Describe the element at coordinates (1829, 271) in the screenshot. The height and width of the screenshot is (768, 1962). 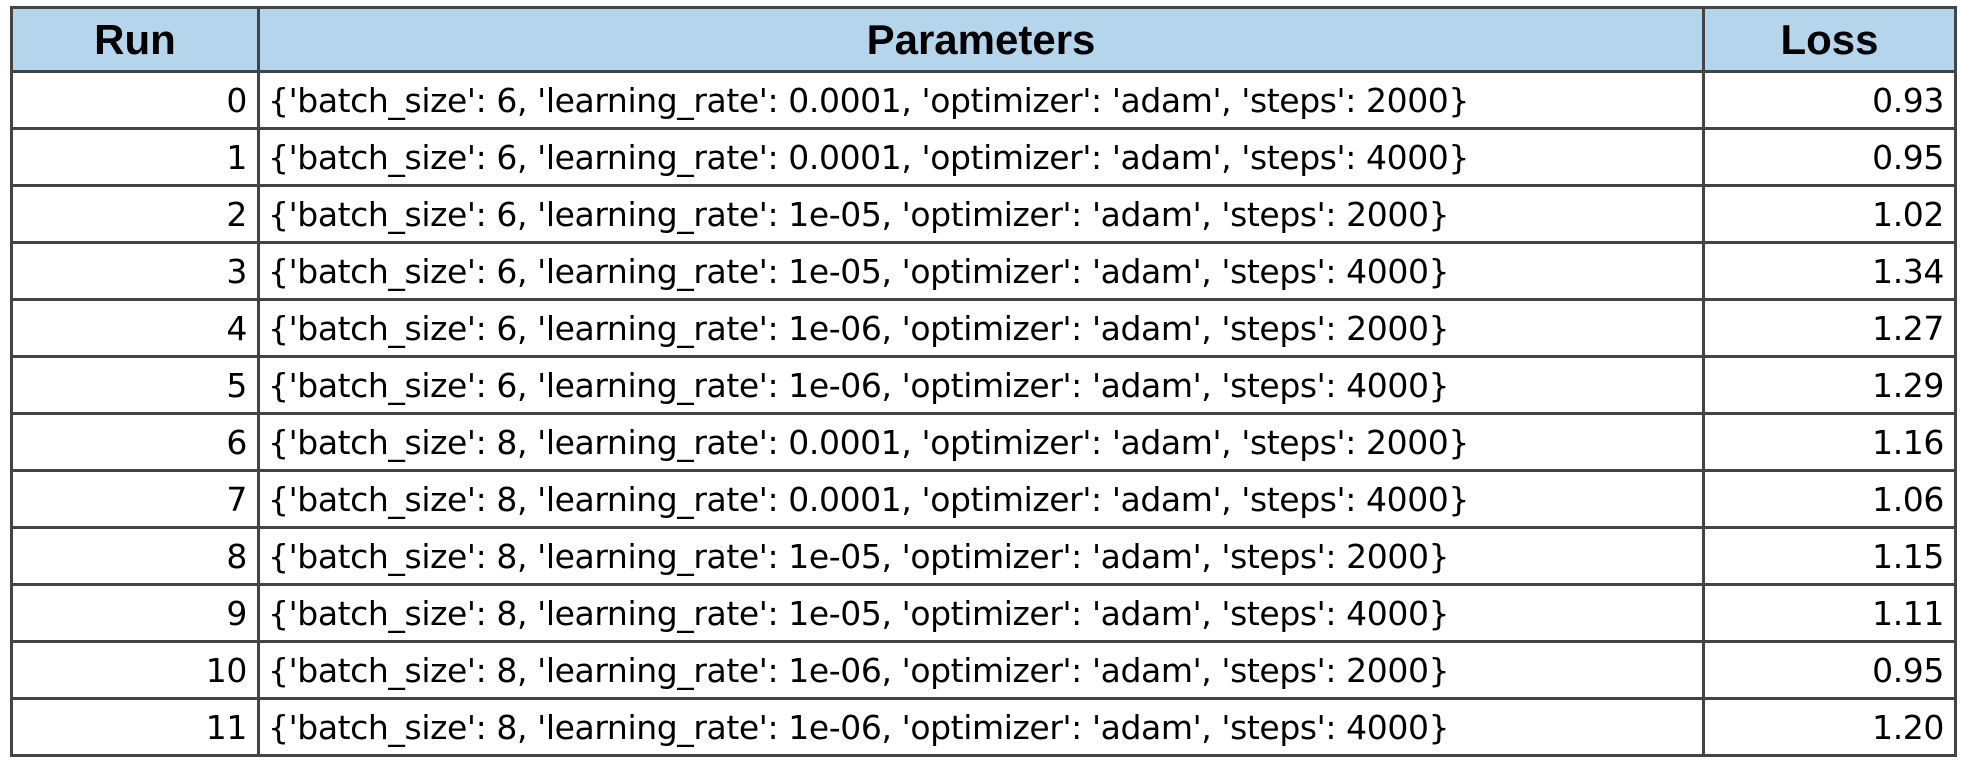
I see `cell-loss: 1.34` at that location.